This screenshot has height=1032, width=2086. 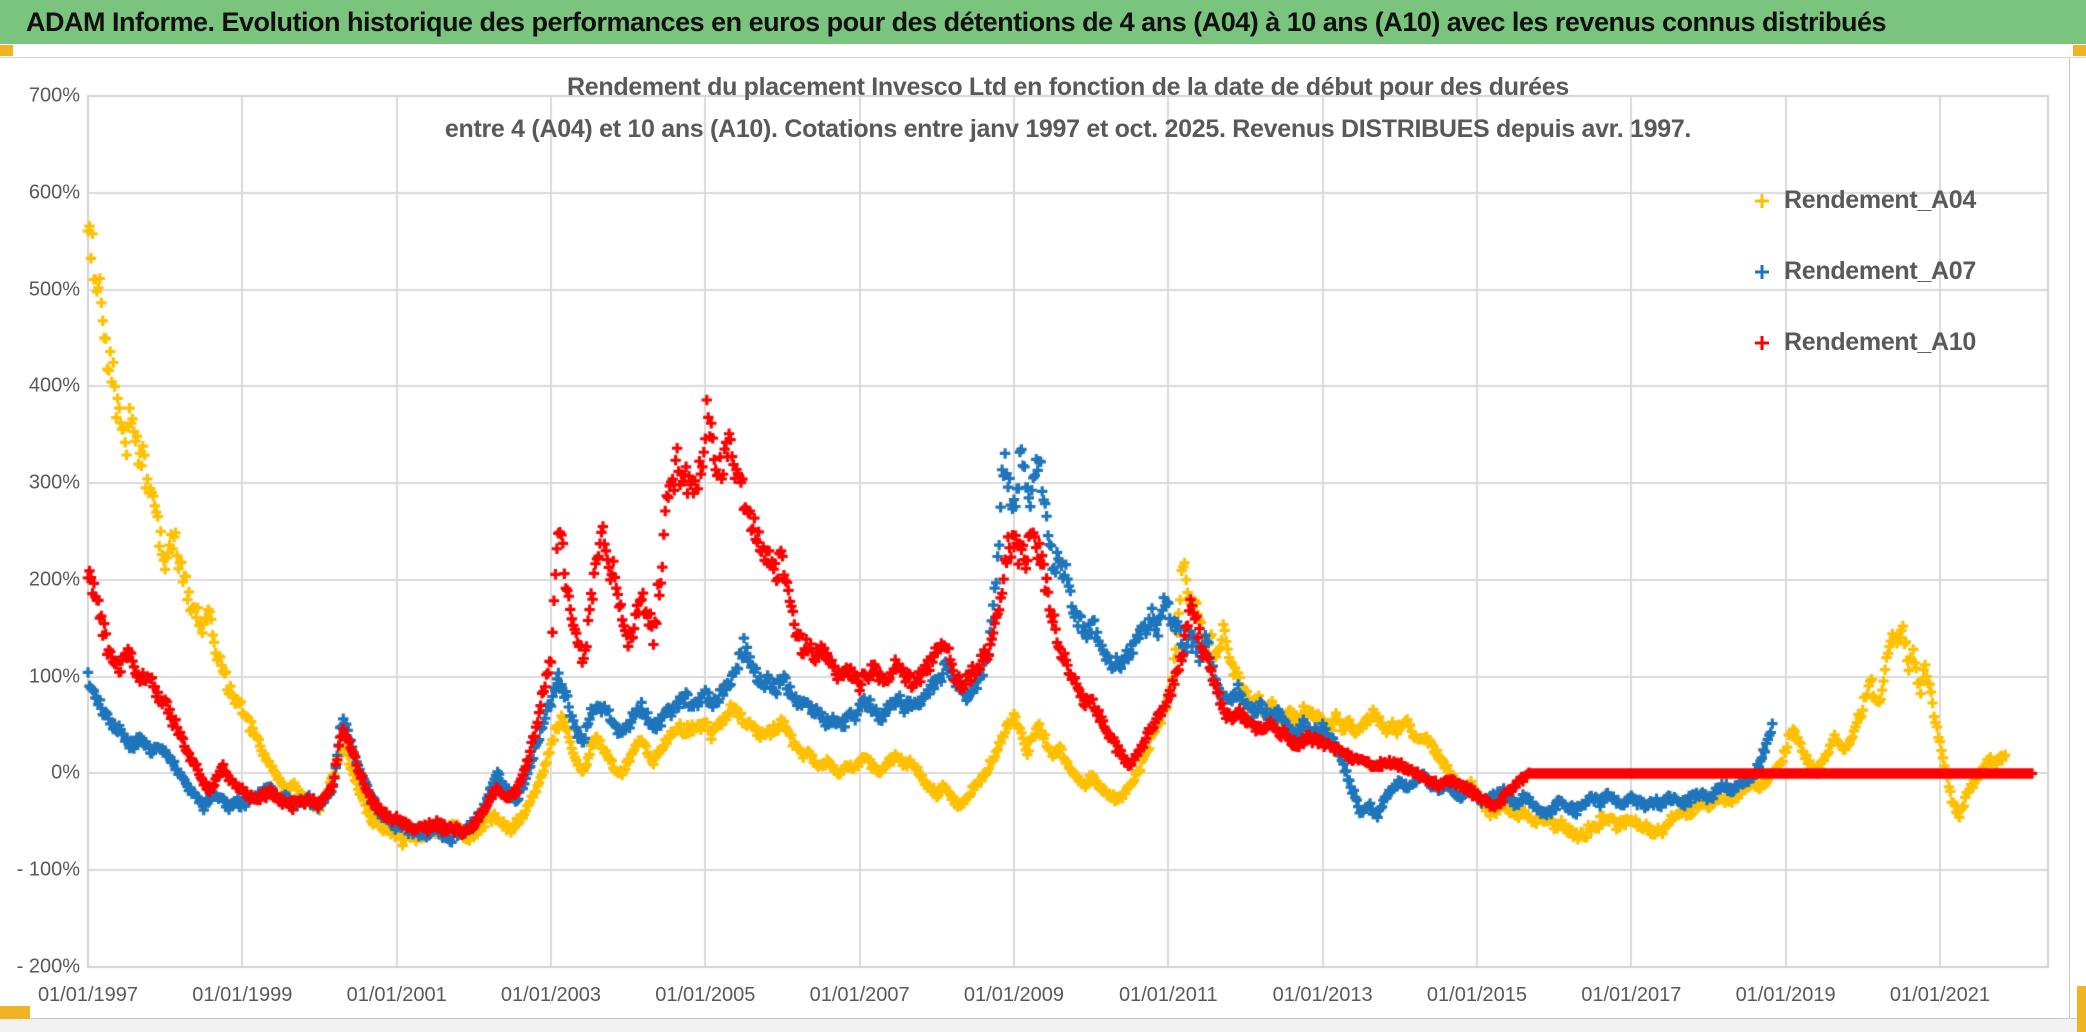 I want to click on x-tick-label: 01/01/2019, so click(x=1785, y=995).